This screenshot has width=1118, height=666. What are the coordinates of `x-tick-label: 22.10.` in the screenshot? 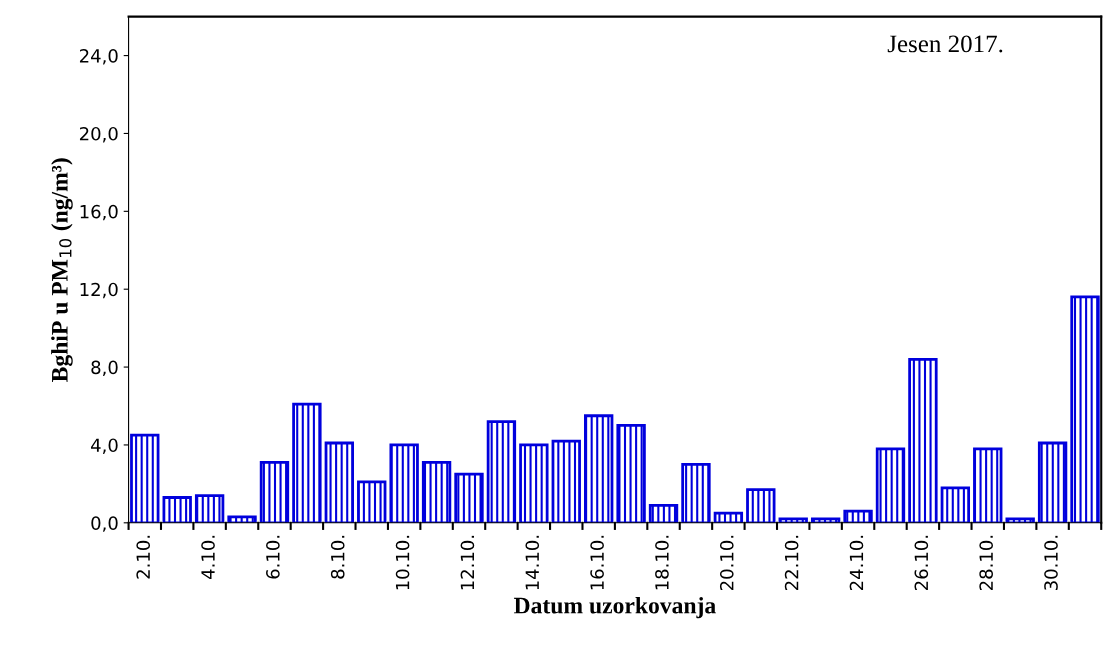 It's located at (791, 563).